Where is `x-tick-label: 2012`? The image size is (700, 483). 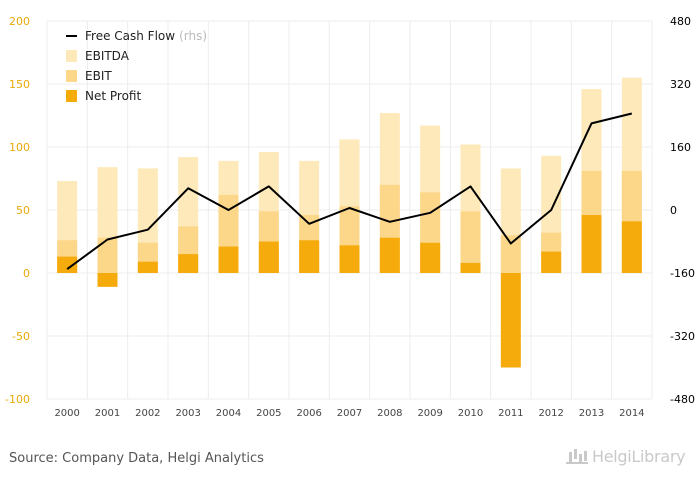 x-tick-label: 2012 is located at coordinates (550, 413).